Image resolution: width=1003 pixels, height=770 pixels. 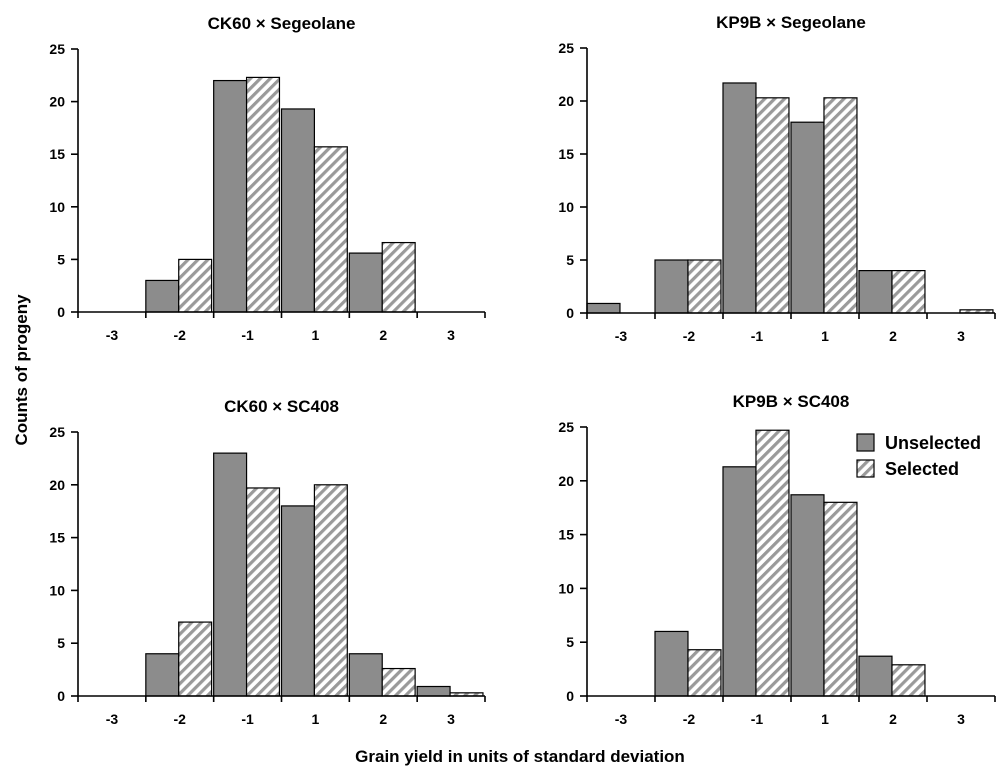 What do you see at coordinates (21, 370) in the screenshot?
I see `y-axis-label: Counts of progeny` at bounding box center [21, 370].